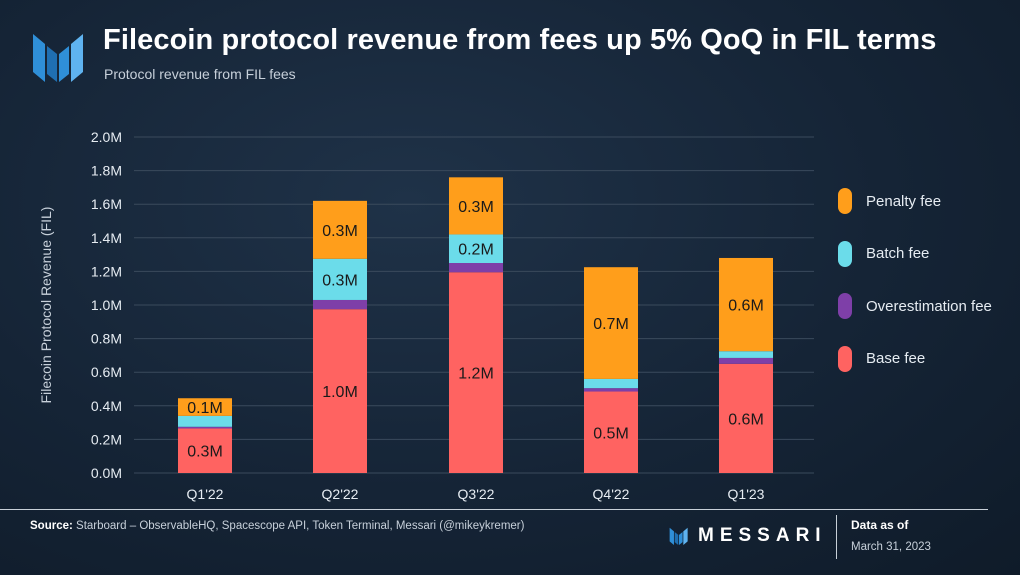 This screenshot has width=1020, height=575. I want to click on y-tick-label: 0.4M, so click(106, 406).